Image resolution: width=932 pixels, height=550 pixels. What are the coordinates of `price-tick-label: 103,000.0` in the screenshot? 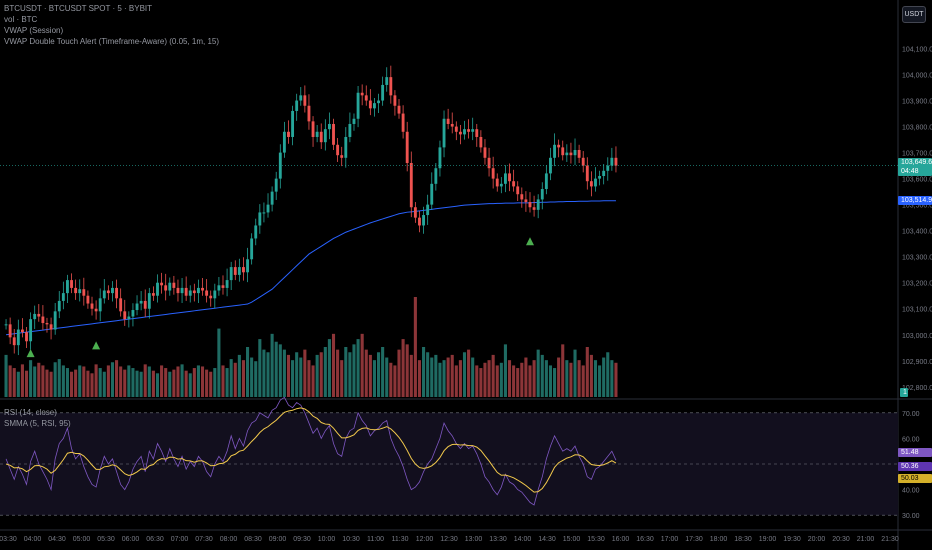 It's located at (917, 336).